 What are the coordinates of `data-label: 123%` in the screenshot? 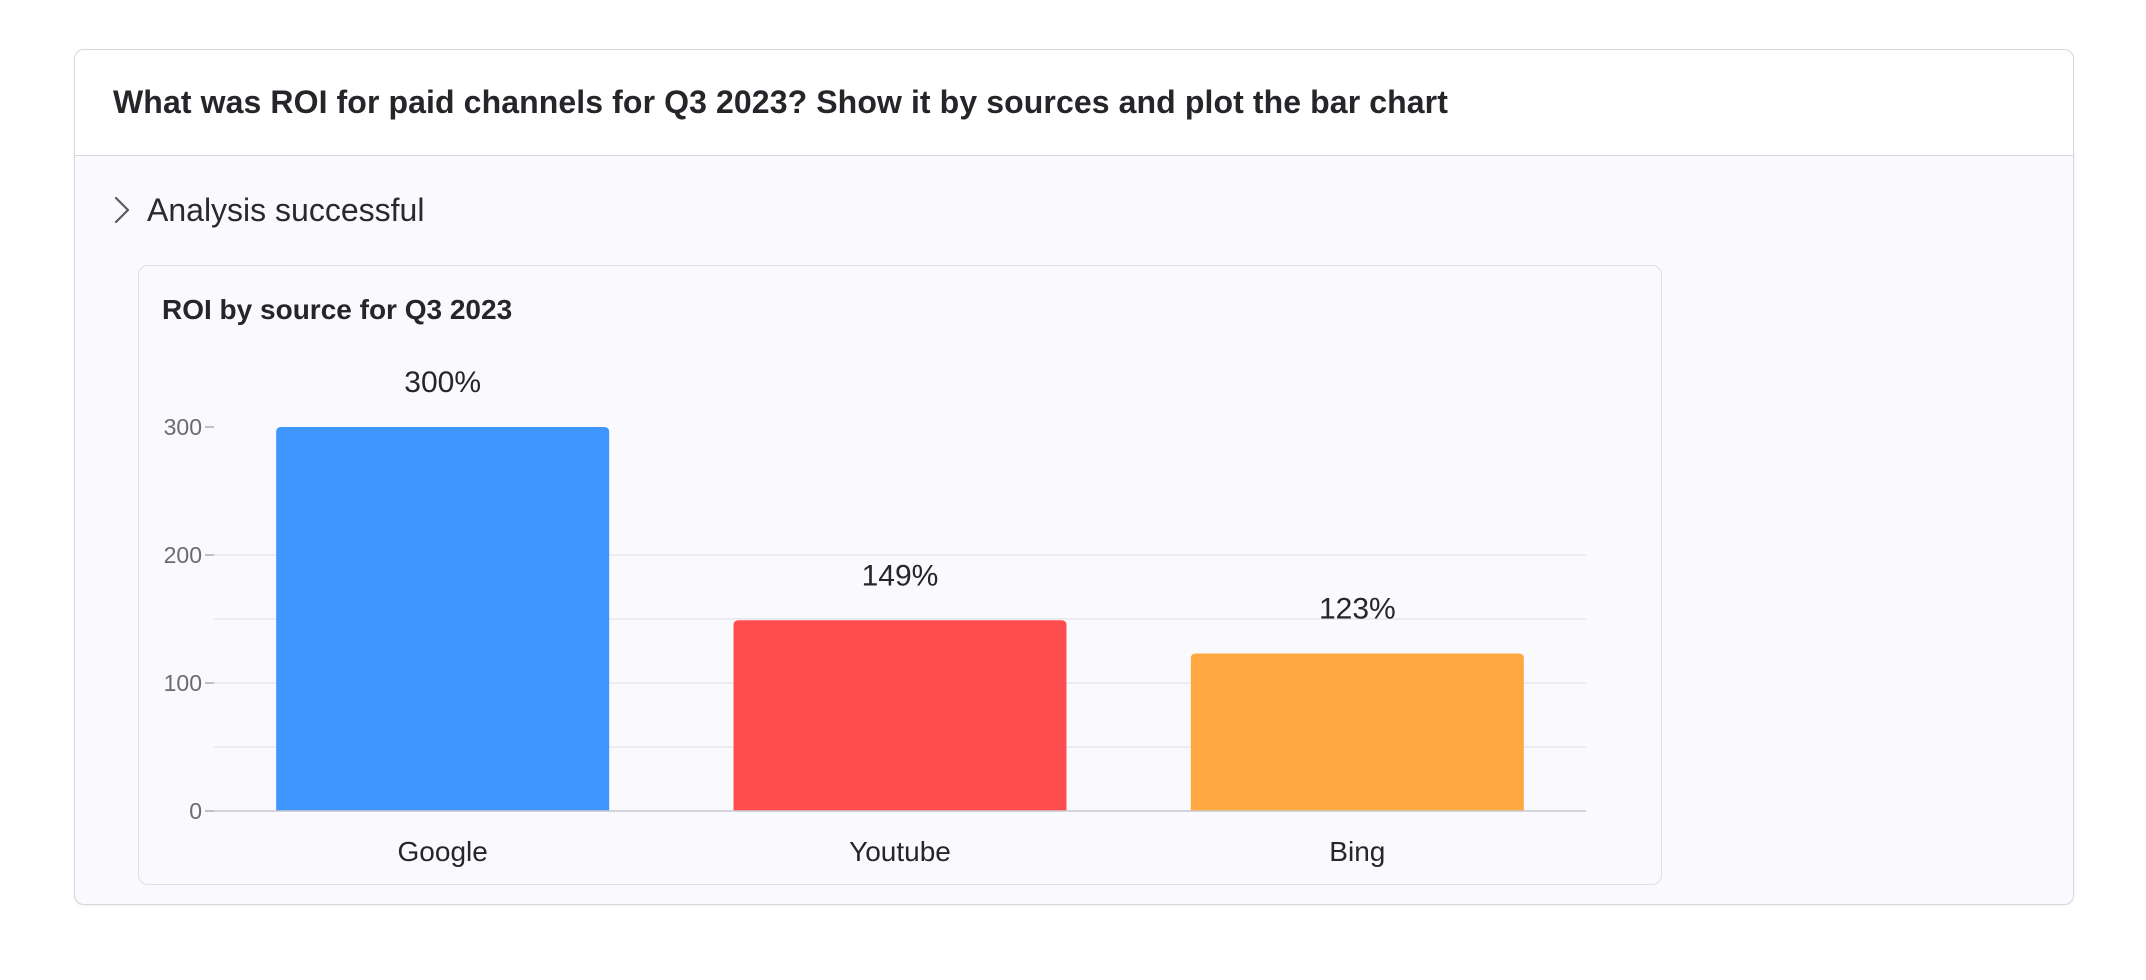 It's located at (1357, 609).